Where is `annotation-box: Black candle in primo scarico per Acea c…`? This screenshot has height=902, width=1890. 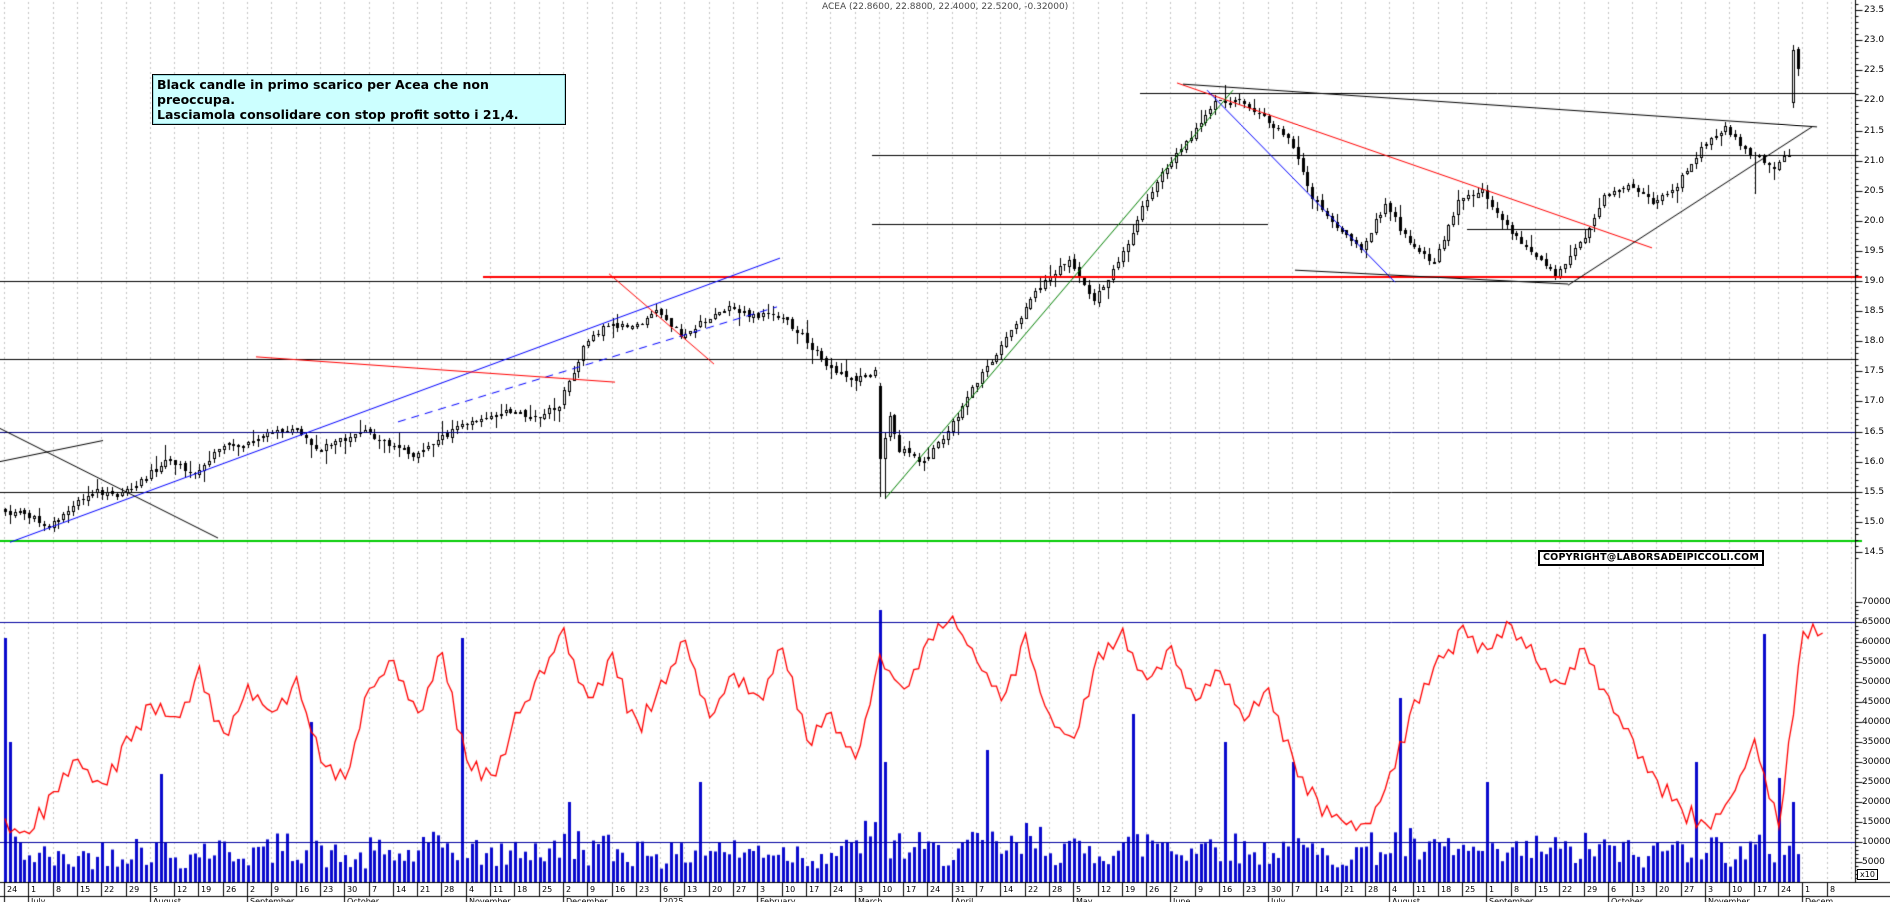 annotation-box: Black candle in primo scarico per Acea c… is located at coordinates (359, 99).